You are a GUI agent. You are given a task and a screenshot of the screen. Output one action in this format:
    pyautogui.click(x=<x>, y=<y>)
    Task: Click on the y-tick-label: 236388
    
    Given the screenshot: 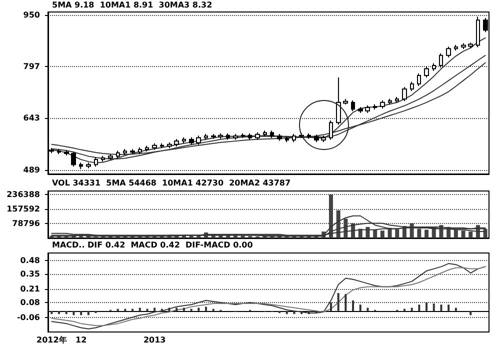 What is the action you would take?
    pyautogui.click(x=23, y=194)
    